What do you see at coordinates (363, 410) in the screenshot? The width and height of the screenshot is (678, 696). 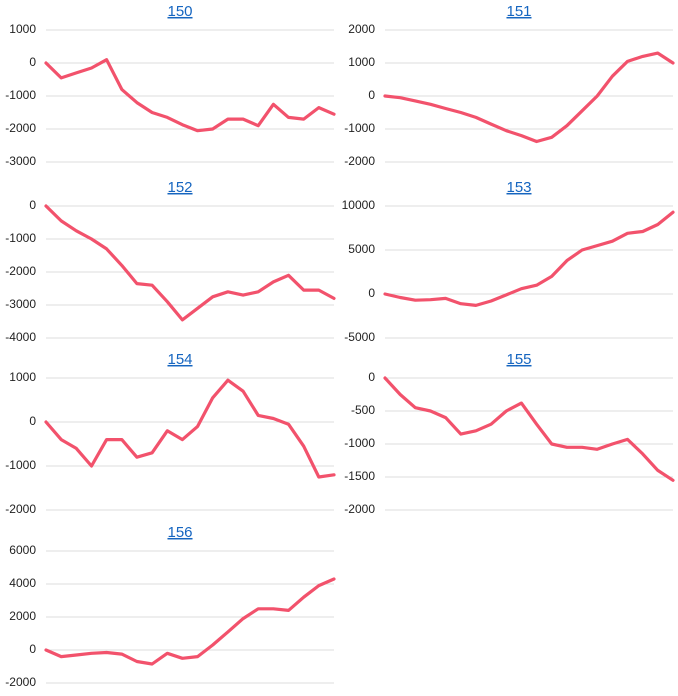 I see `y-tick-label: -500` at bounding box center [363, 410].